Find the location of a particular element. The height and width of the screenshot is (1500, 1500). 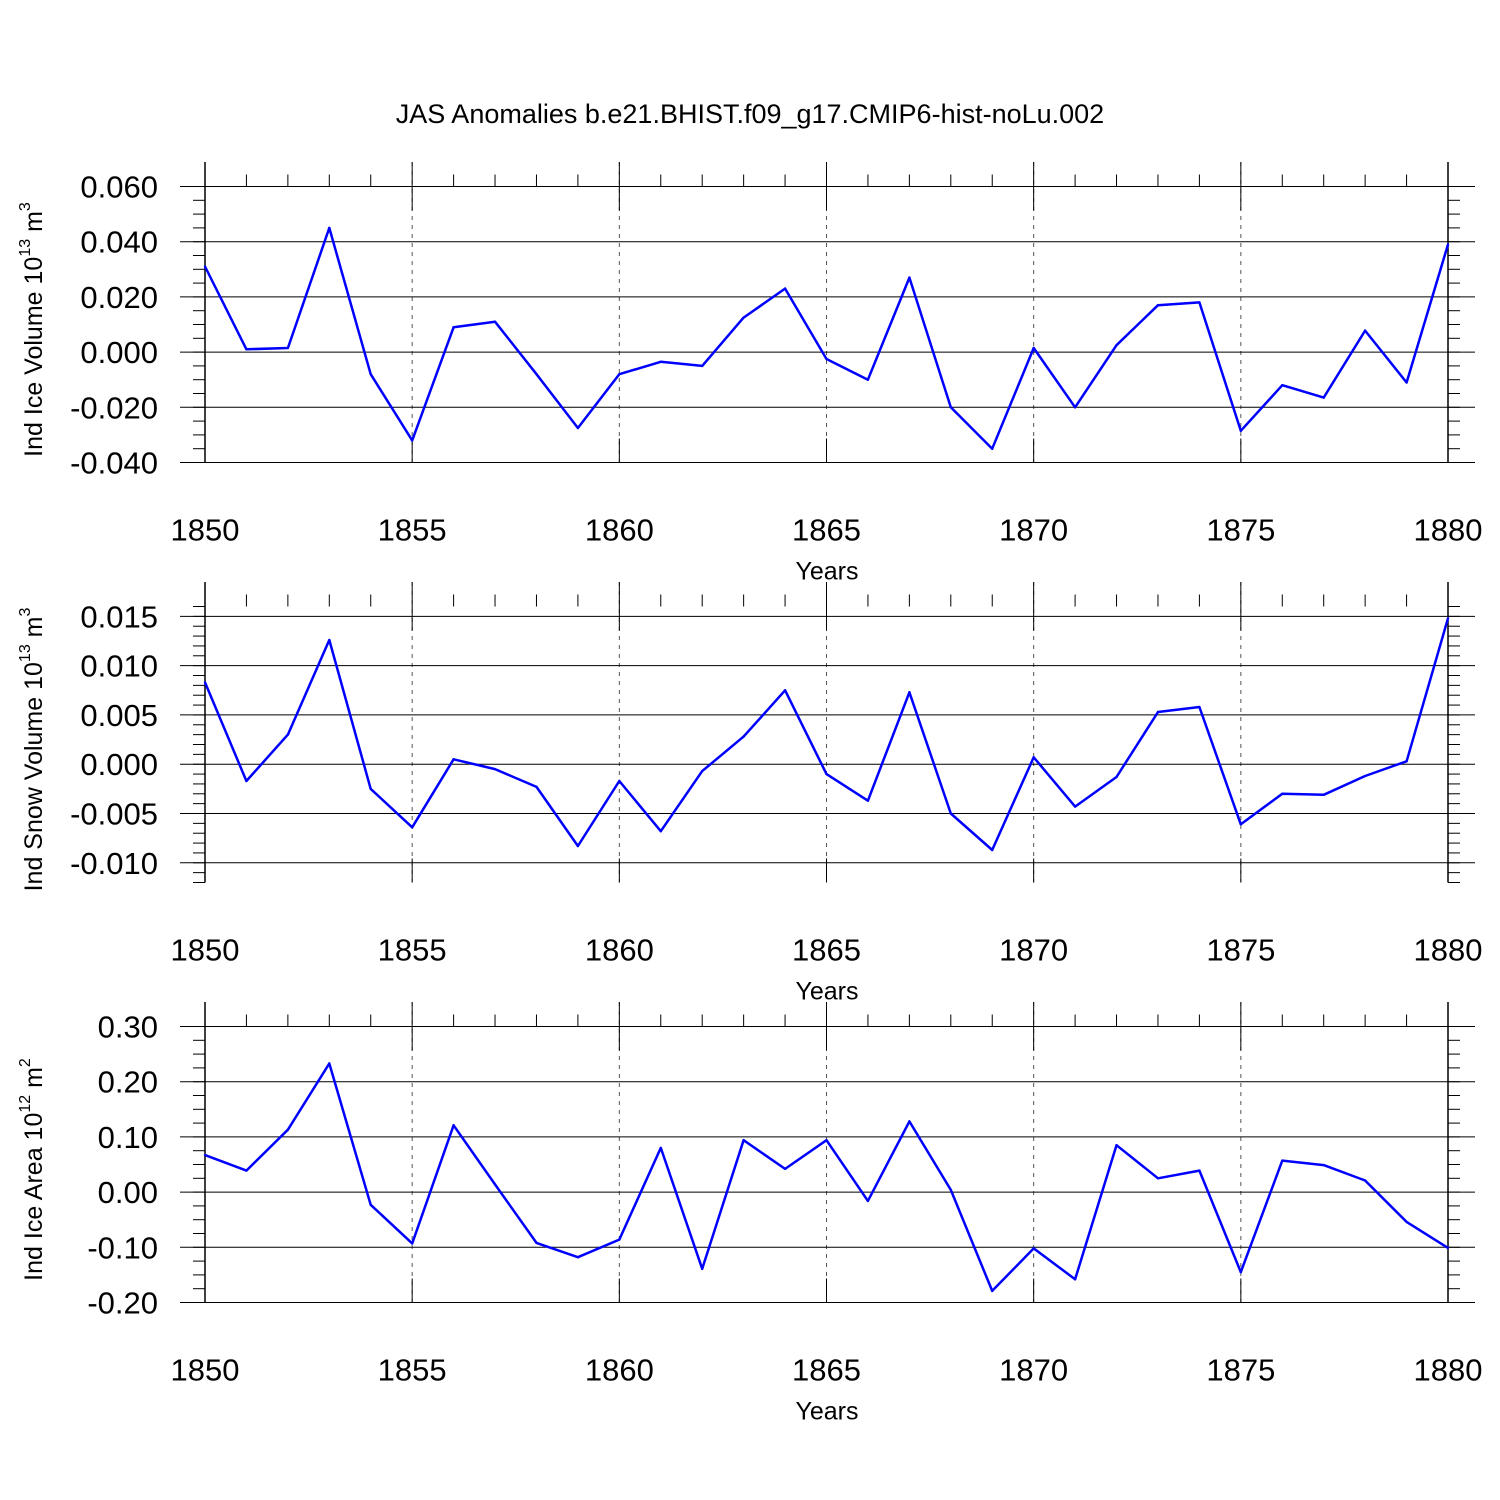

y-tick-label: 0.020 is located at coordinates (119, 297).